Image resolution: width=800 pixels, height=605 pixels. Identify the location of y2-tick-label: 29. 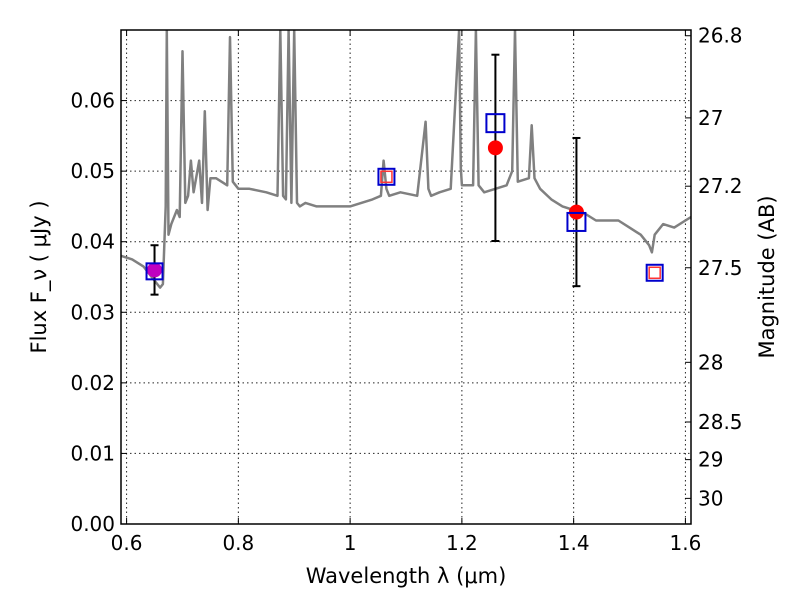
(710, 460).